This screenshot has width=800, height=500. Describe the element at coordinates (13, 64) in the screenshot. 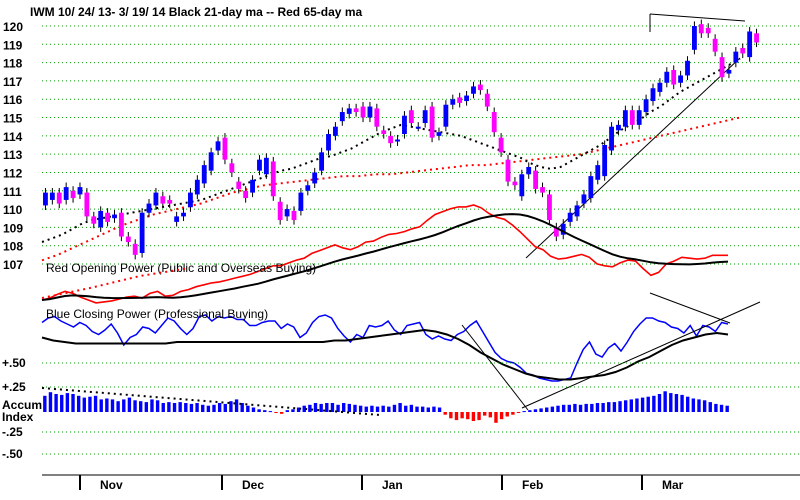

I see `price-tick-label: 118` at that location.